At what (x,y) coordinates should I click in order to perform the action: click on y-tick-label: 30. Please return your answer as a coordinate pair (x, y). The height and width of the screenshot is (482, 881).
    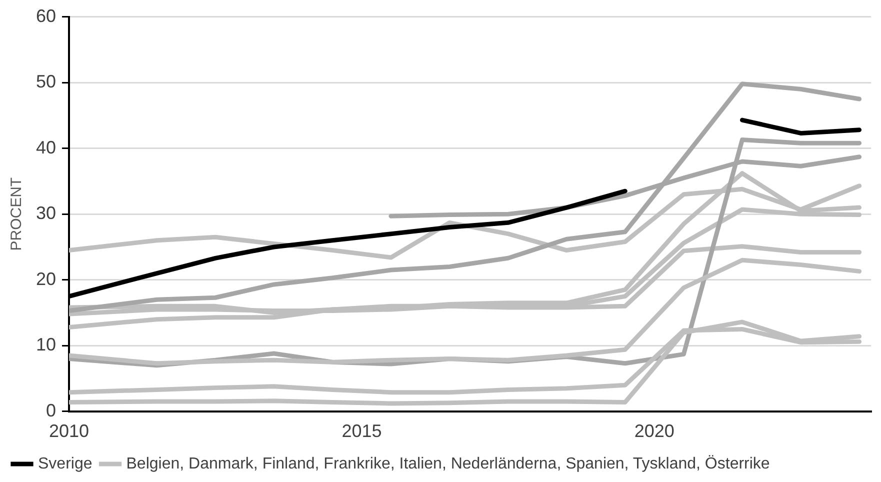
    Looking at the image, I should click on (46, 213).